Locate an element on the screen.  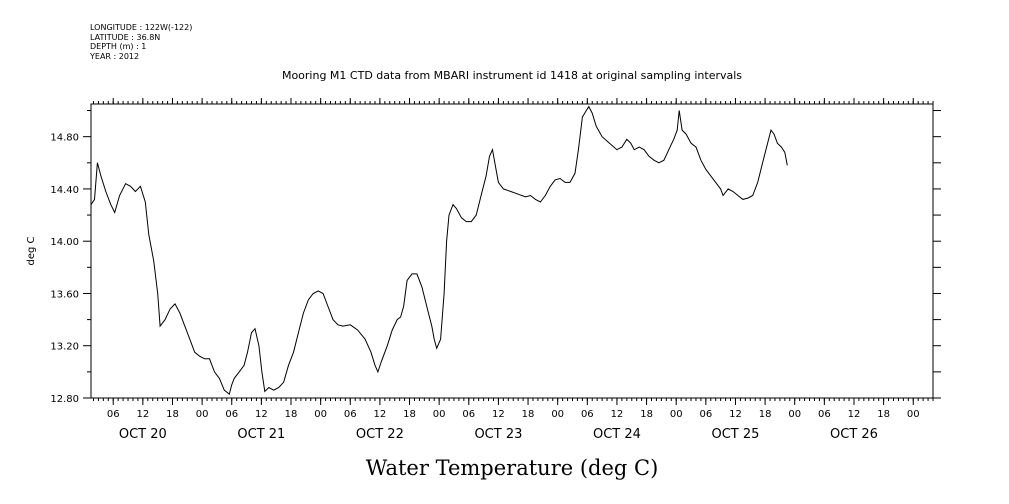
x-axis-label: Water Temperature (deg C) is located at coordinates (512, 468).